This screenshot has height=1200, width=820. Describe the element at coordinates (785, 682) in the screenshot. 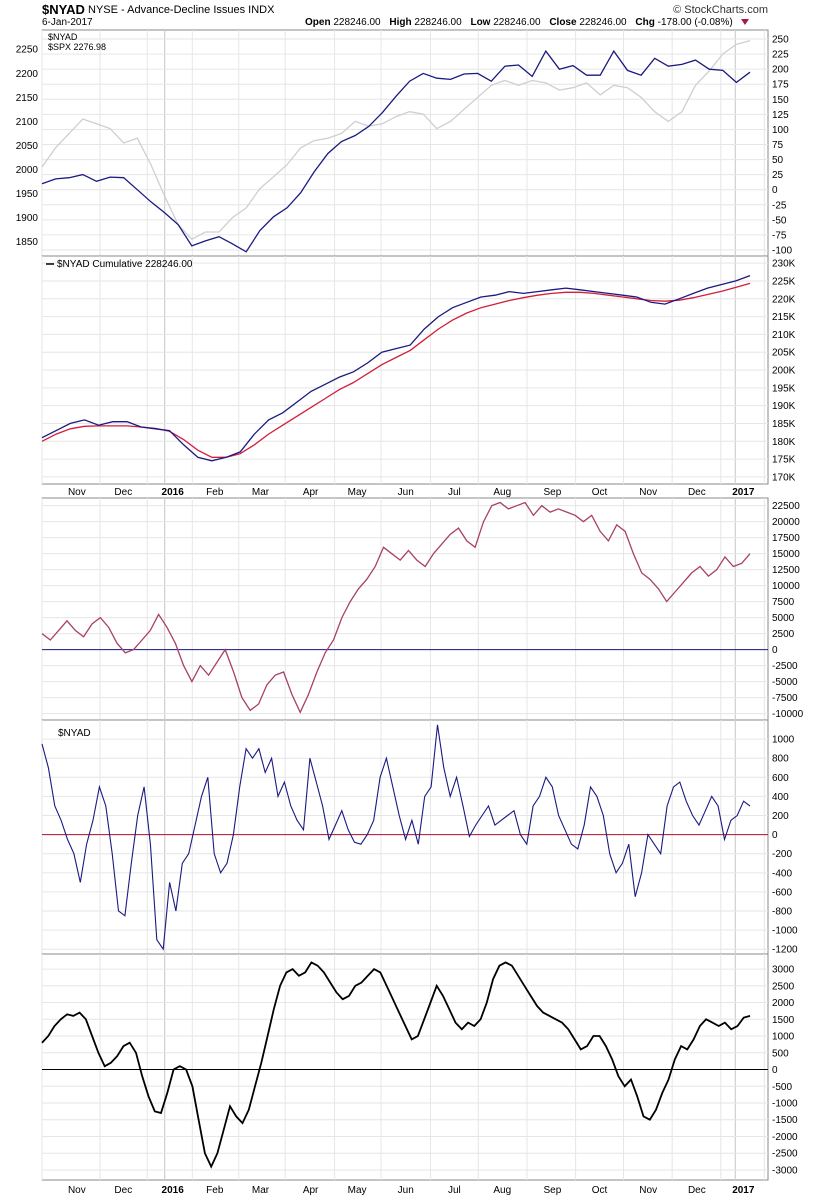

I see `y-tick-label: -5000` at that location.